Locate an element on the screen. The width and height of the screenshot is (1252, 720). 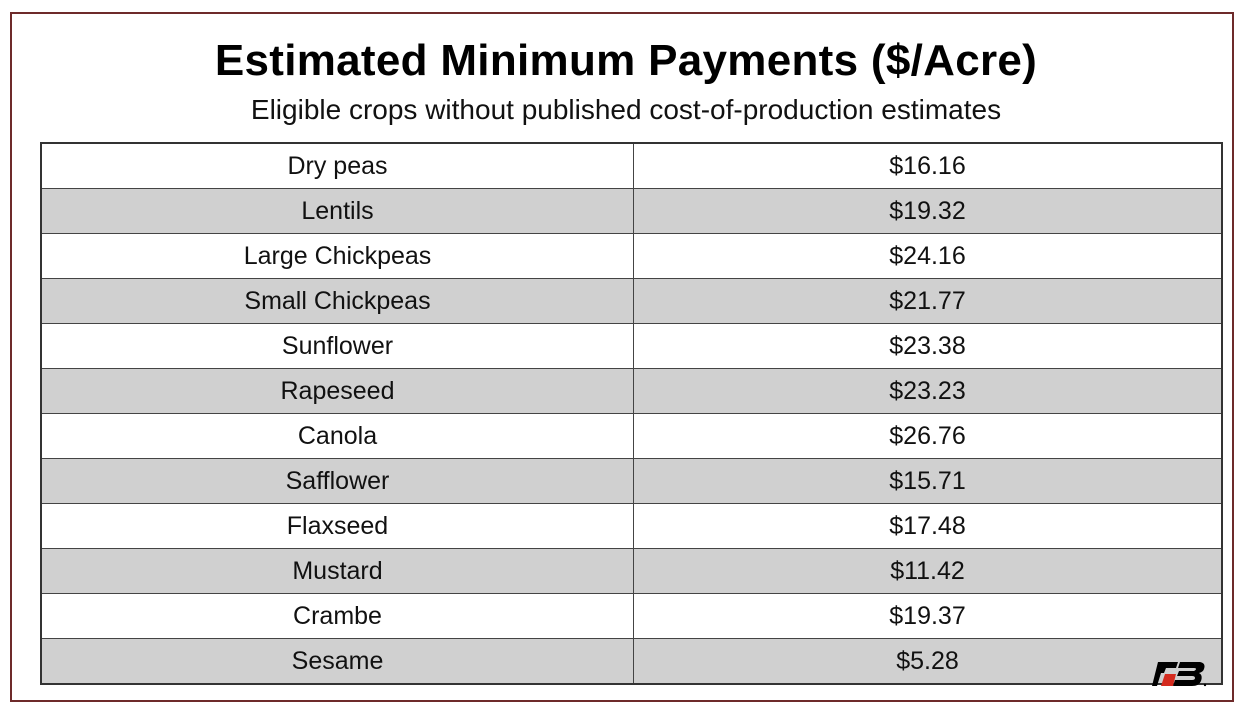
crop-cell: Canola is located at coordinates (337, 436).